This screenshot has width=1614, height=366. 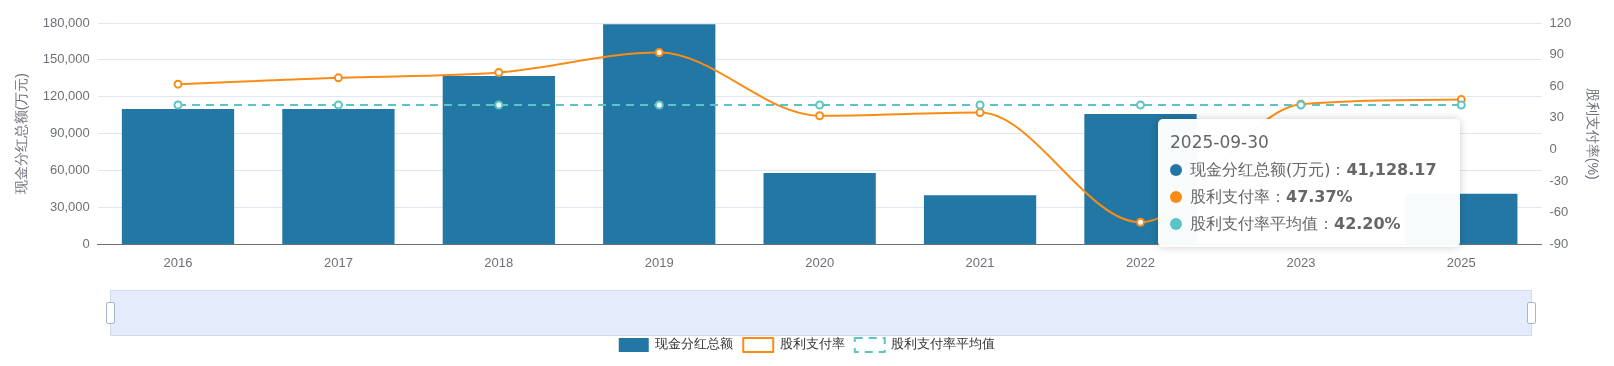 I want to click on y-tick-label: 0, so click(x=86, y=243).